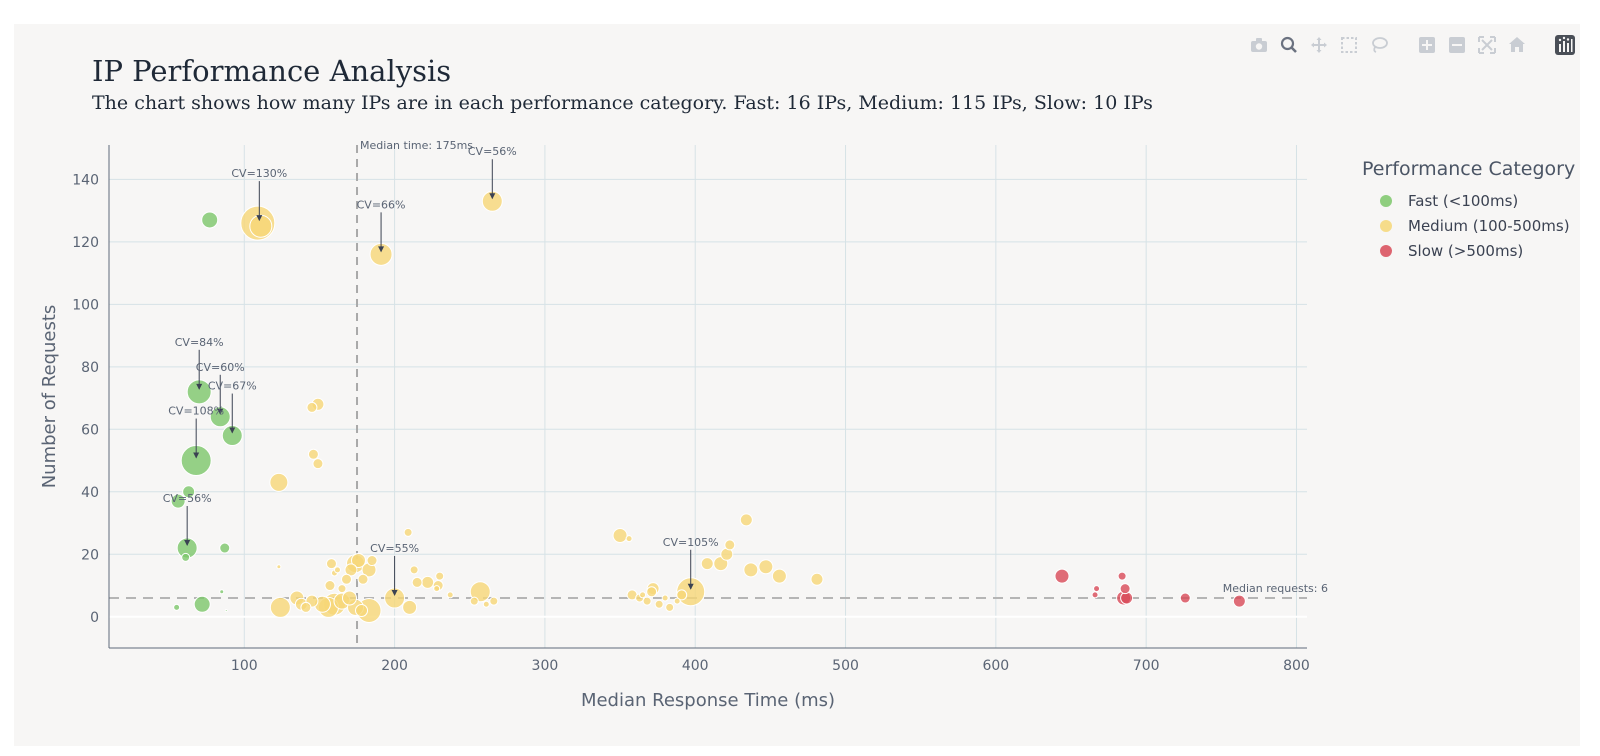  Describe the element at coordinates (1379, 45) in the screenshot. I see `lasso-icon` at that location.